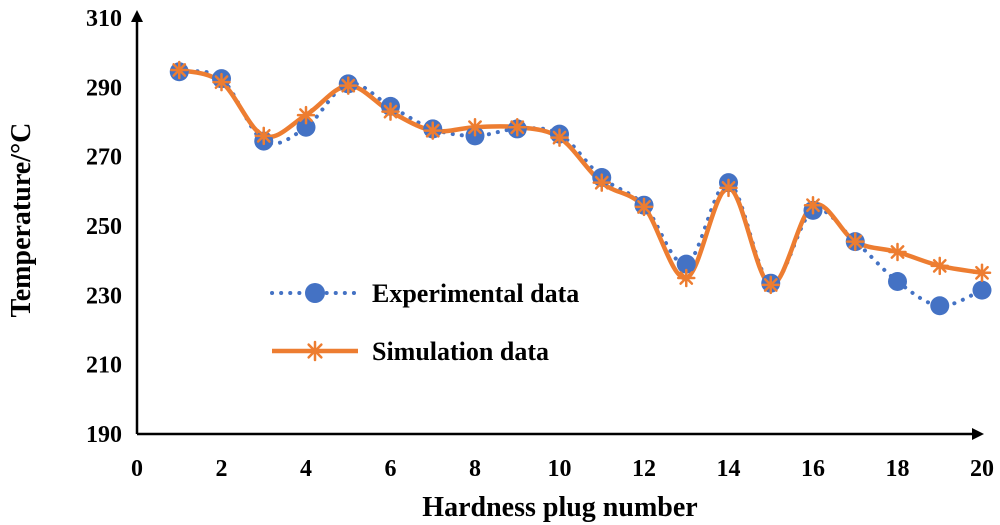 The width and height of the screenshot is (1000, 525). I want to click on y-tick-label: 230, so click(104, 296).